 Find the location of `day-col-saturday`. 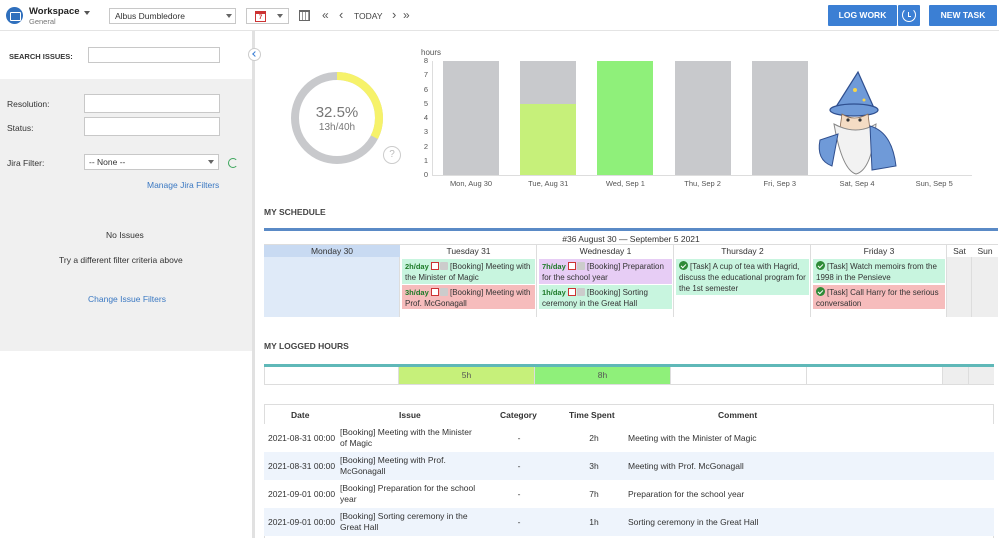

day-col-saturday is located at coordinates (959, 281).